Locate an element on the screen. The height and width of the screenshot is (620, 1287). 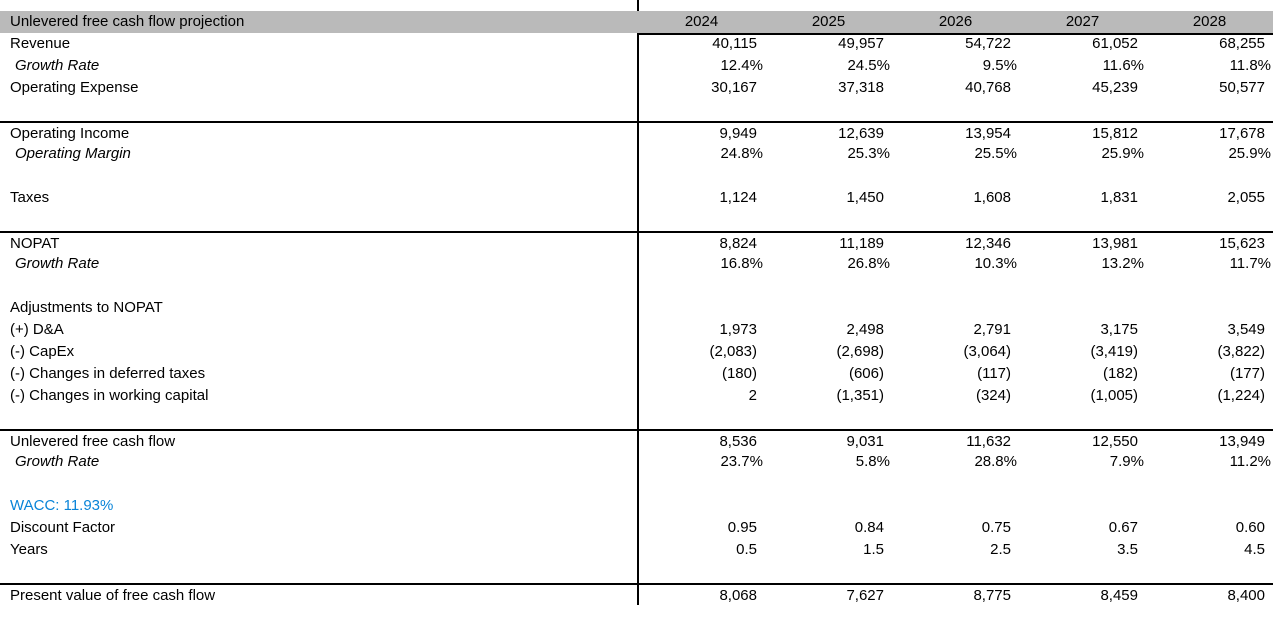
year-header-2027: 2027 is located at coordinates (1082, 21).